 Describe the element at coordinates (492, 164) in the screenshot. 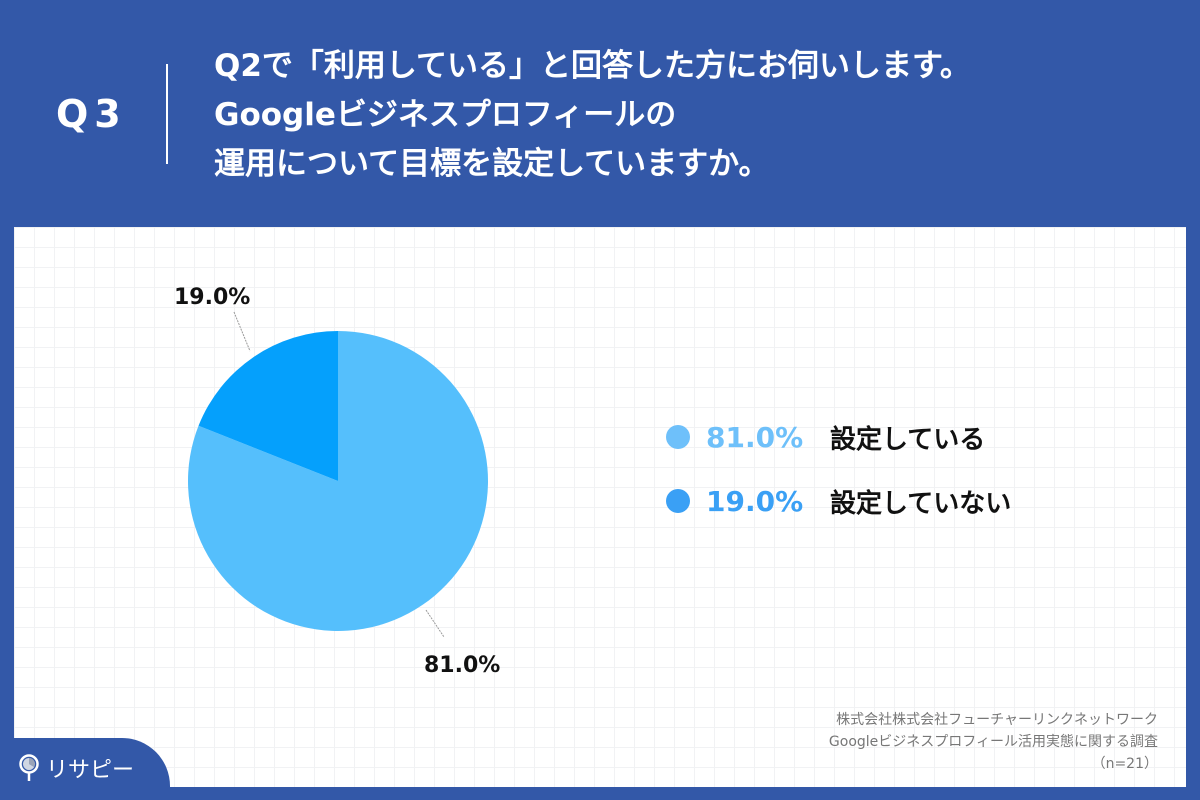

I see `question-title-line-3: 運用について目標を設定していますか。` at that location.